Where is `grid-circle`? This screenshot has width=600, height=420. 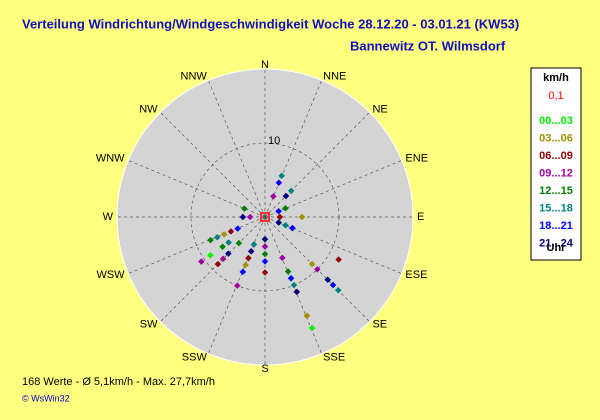
grid-circle is located at coordinates (265, 217).